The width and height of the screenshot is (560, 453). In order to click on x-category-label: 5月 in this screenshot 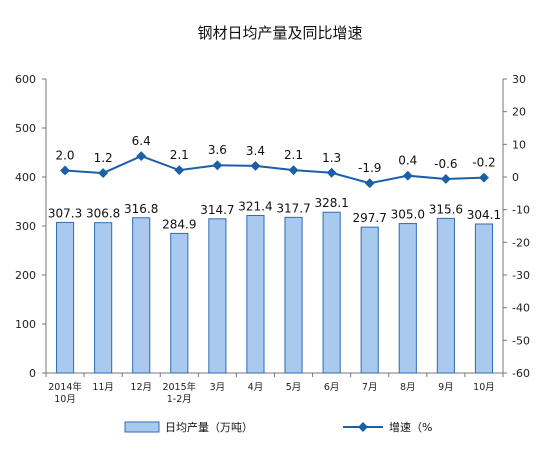, I will do `click(294, 387)`.